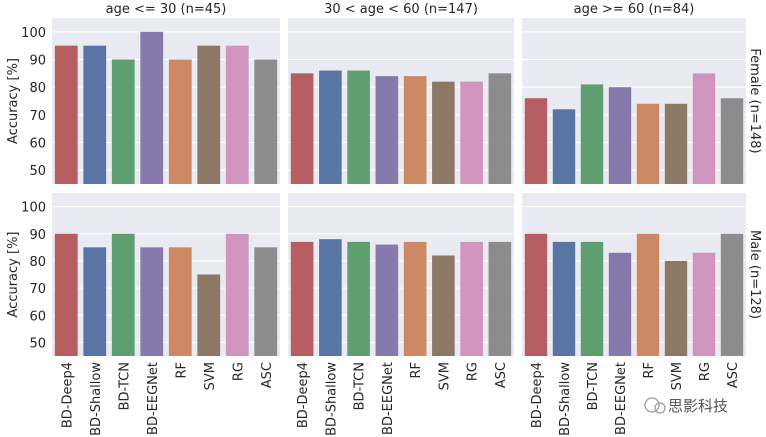  What do you see at coordinates (754, 100) in the screenshot?
I see `row-label: Female (n=148)` at bounding box center [754, 100].